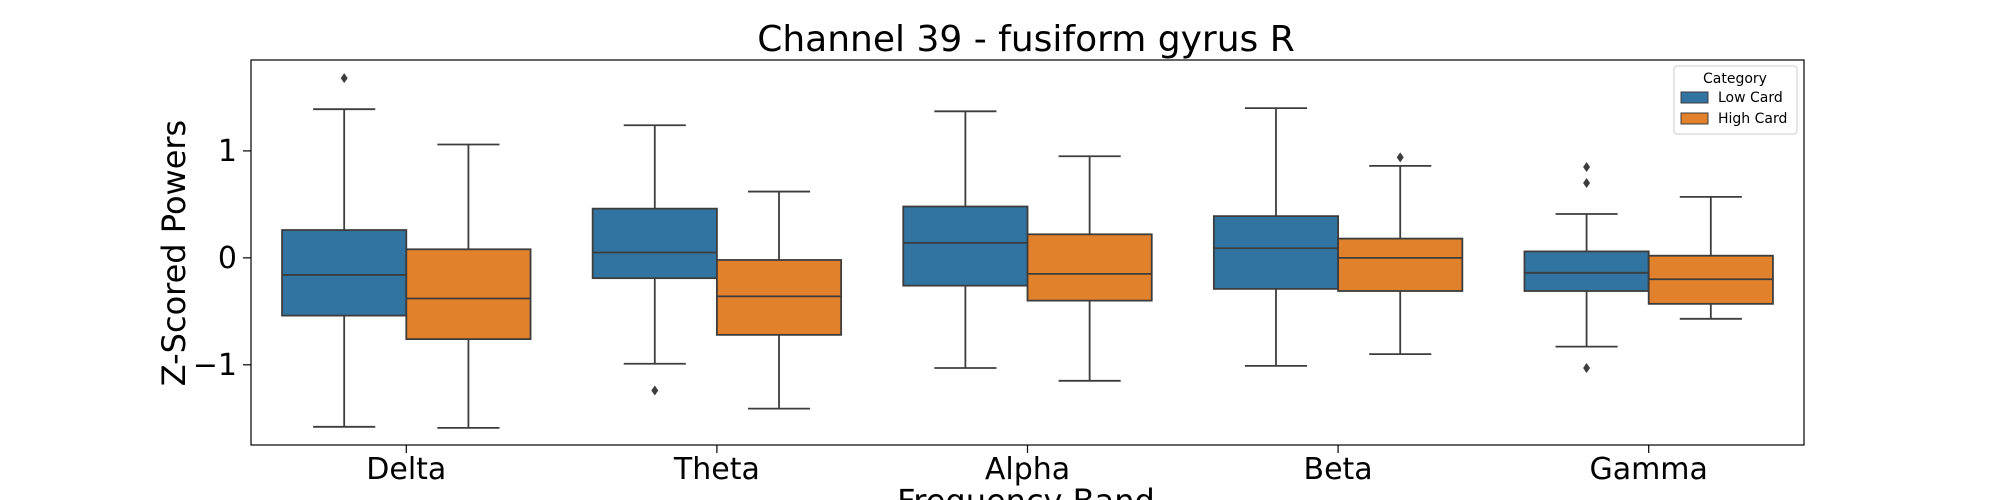 Image resolution: width=2000 pixels, height=500 pixels. I want to click on x-tick-label: Beta, so click(1338, 469).